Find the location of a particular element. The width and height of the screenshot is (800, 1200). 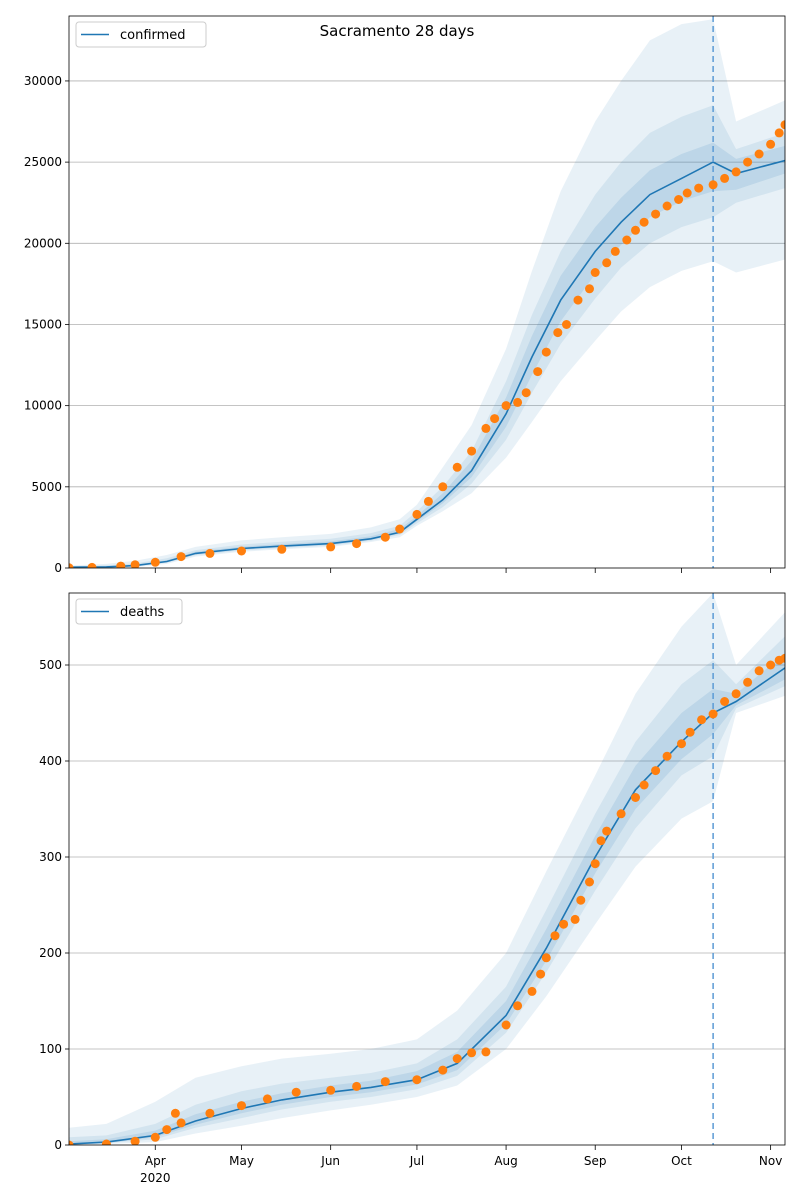

legend-label: deaths is located at coordinates (142, 612).